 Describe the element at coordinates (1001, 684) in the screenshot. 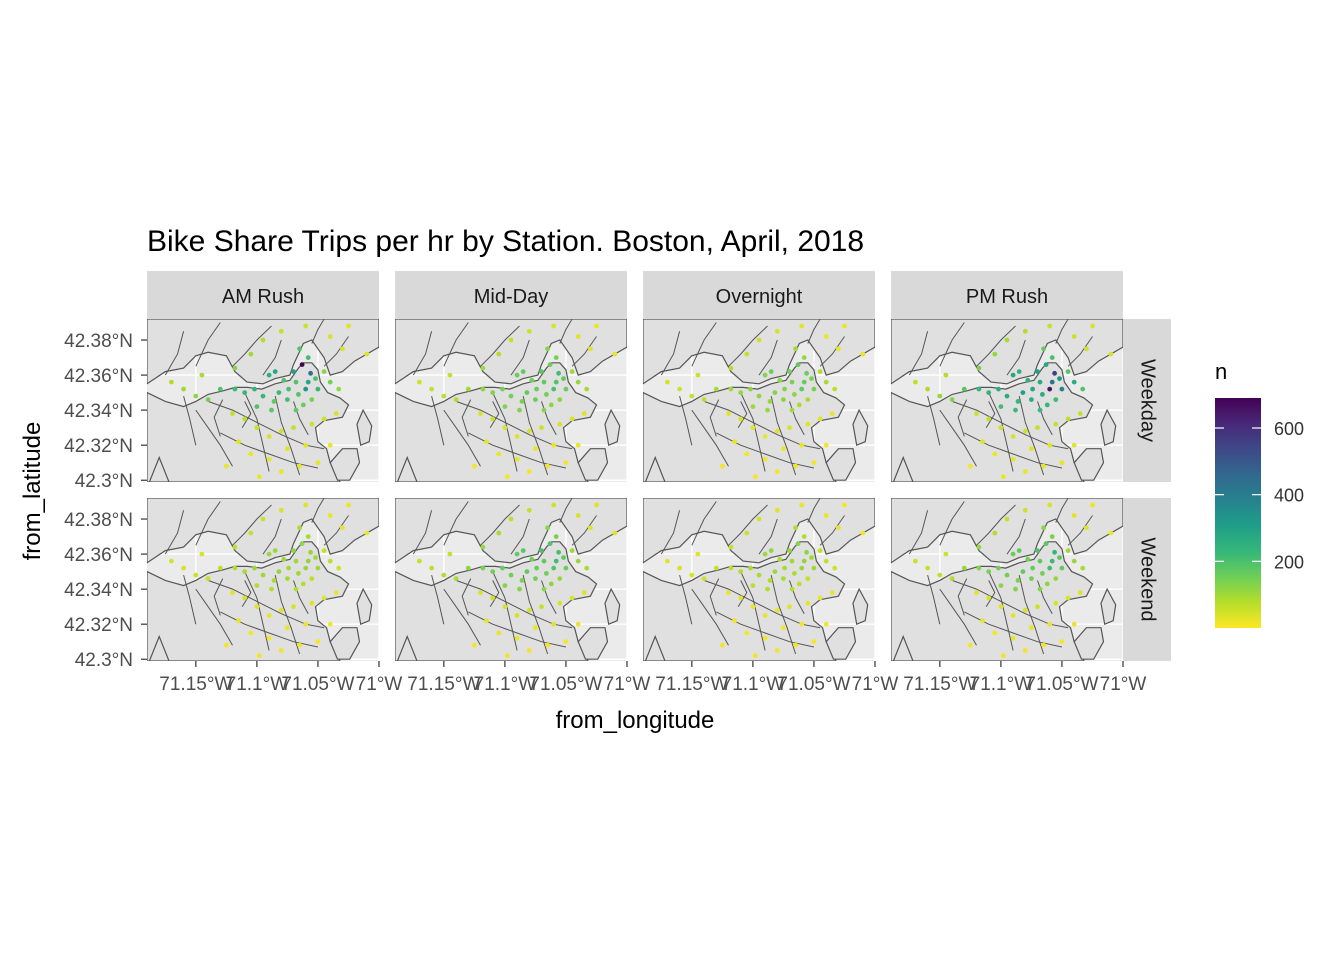

I see `x-tick-label: 71.1°W` at that location.